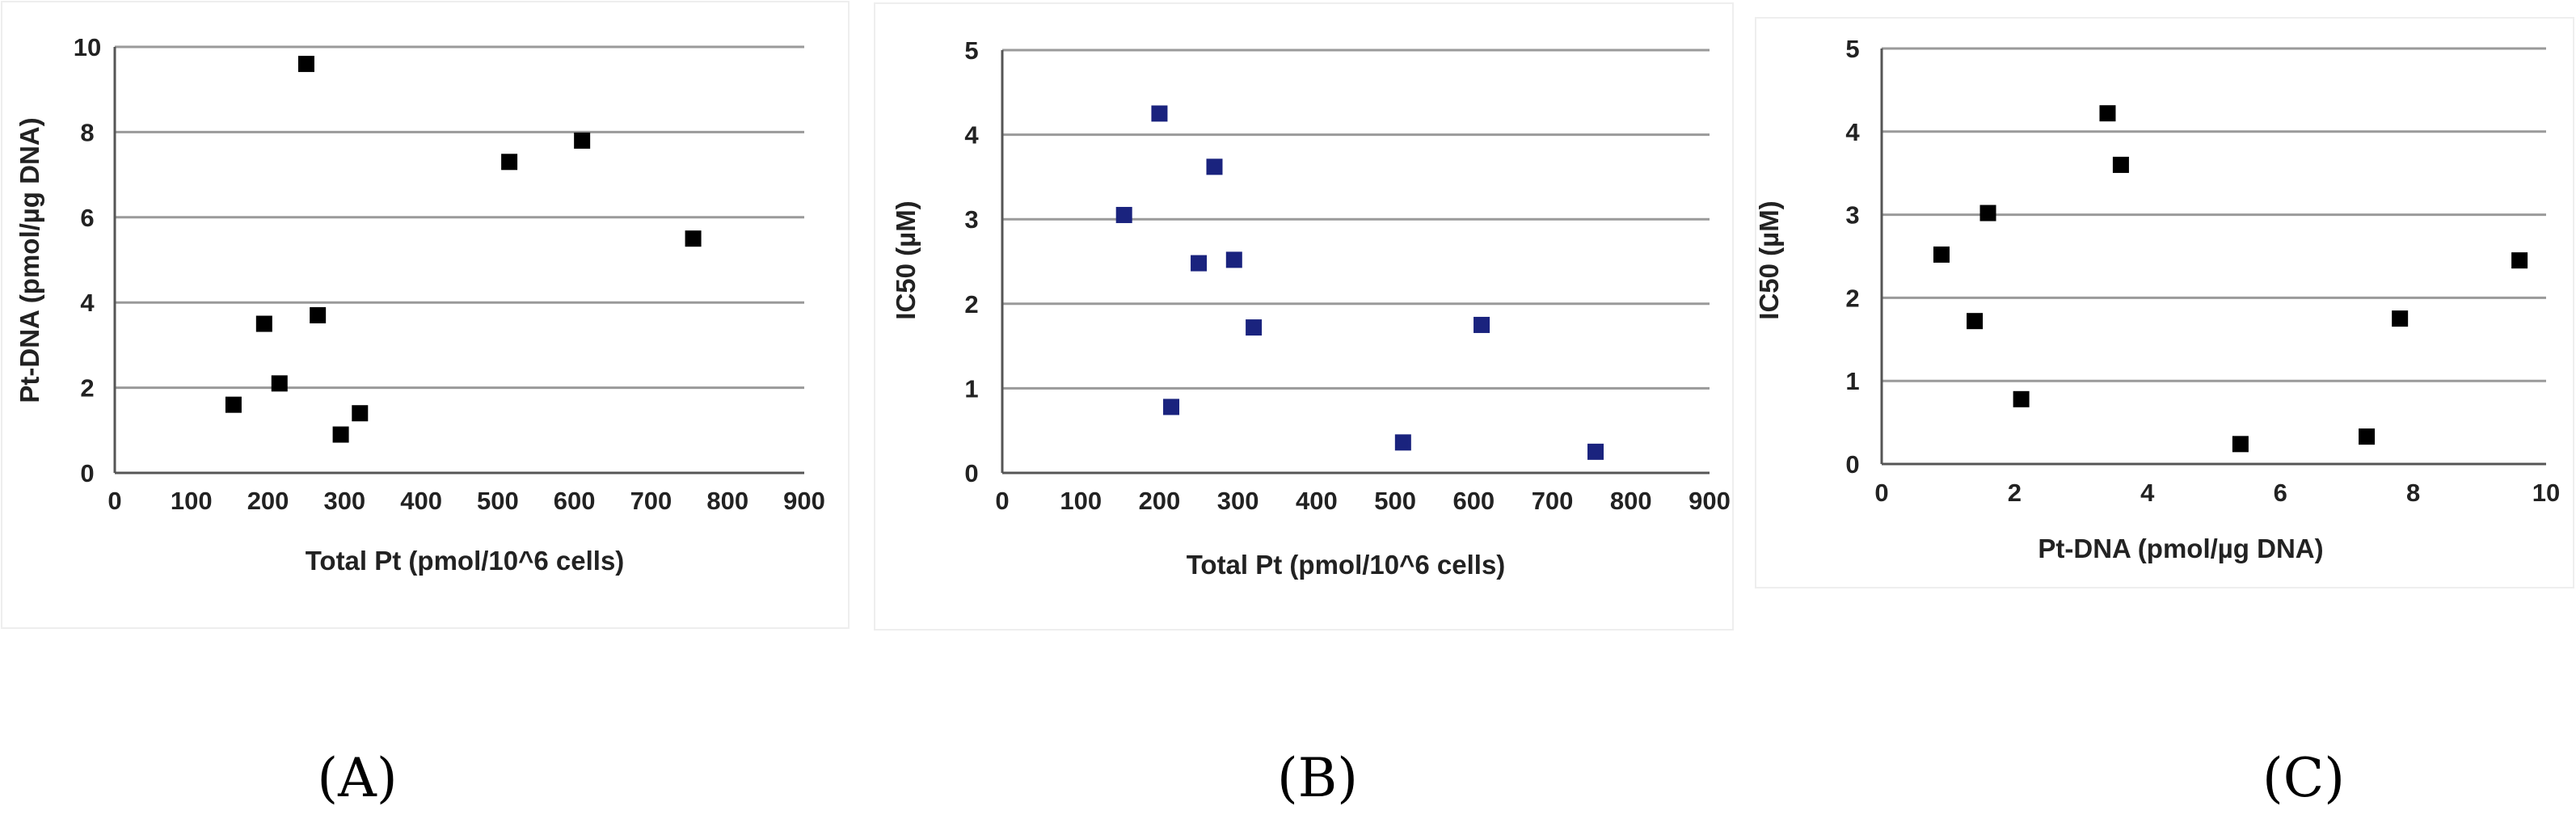 This screenshot has width=2576, height=831. What do you see at coordinates (2303, 778) in the screenshot?
I see `panel-label-c: (C)` at bounding box center [2303, 778].